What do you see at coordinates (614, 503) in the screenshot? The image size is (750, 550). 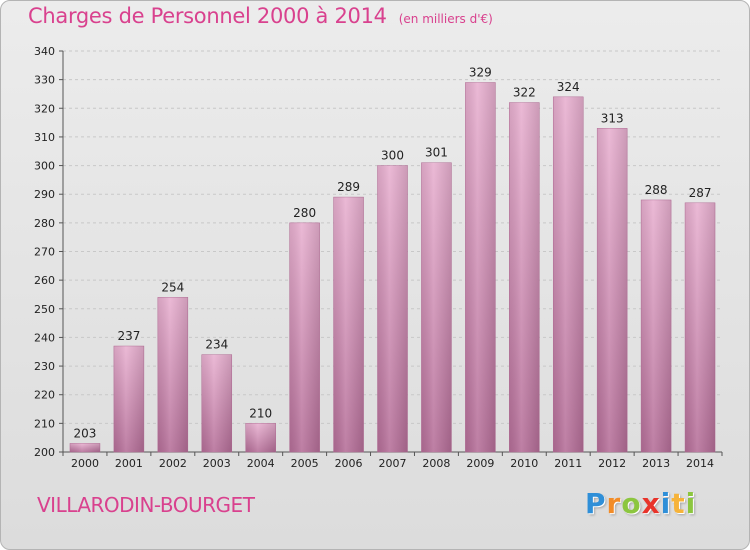 I see `logo-letter: r` at bounding box center [614, 503].